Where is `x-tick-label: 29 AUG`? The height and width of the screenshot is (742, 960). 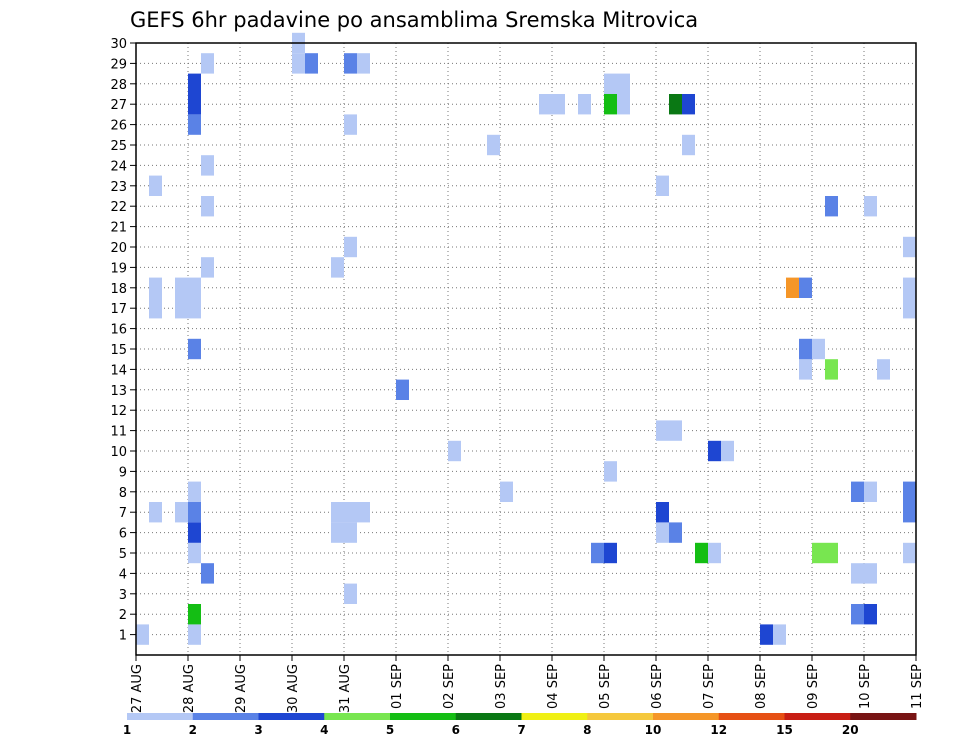
x-tick-label: 29 AUG is located at coordinates (241, 688).